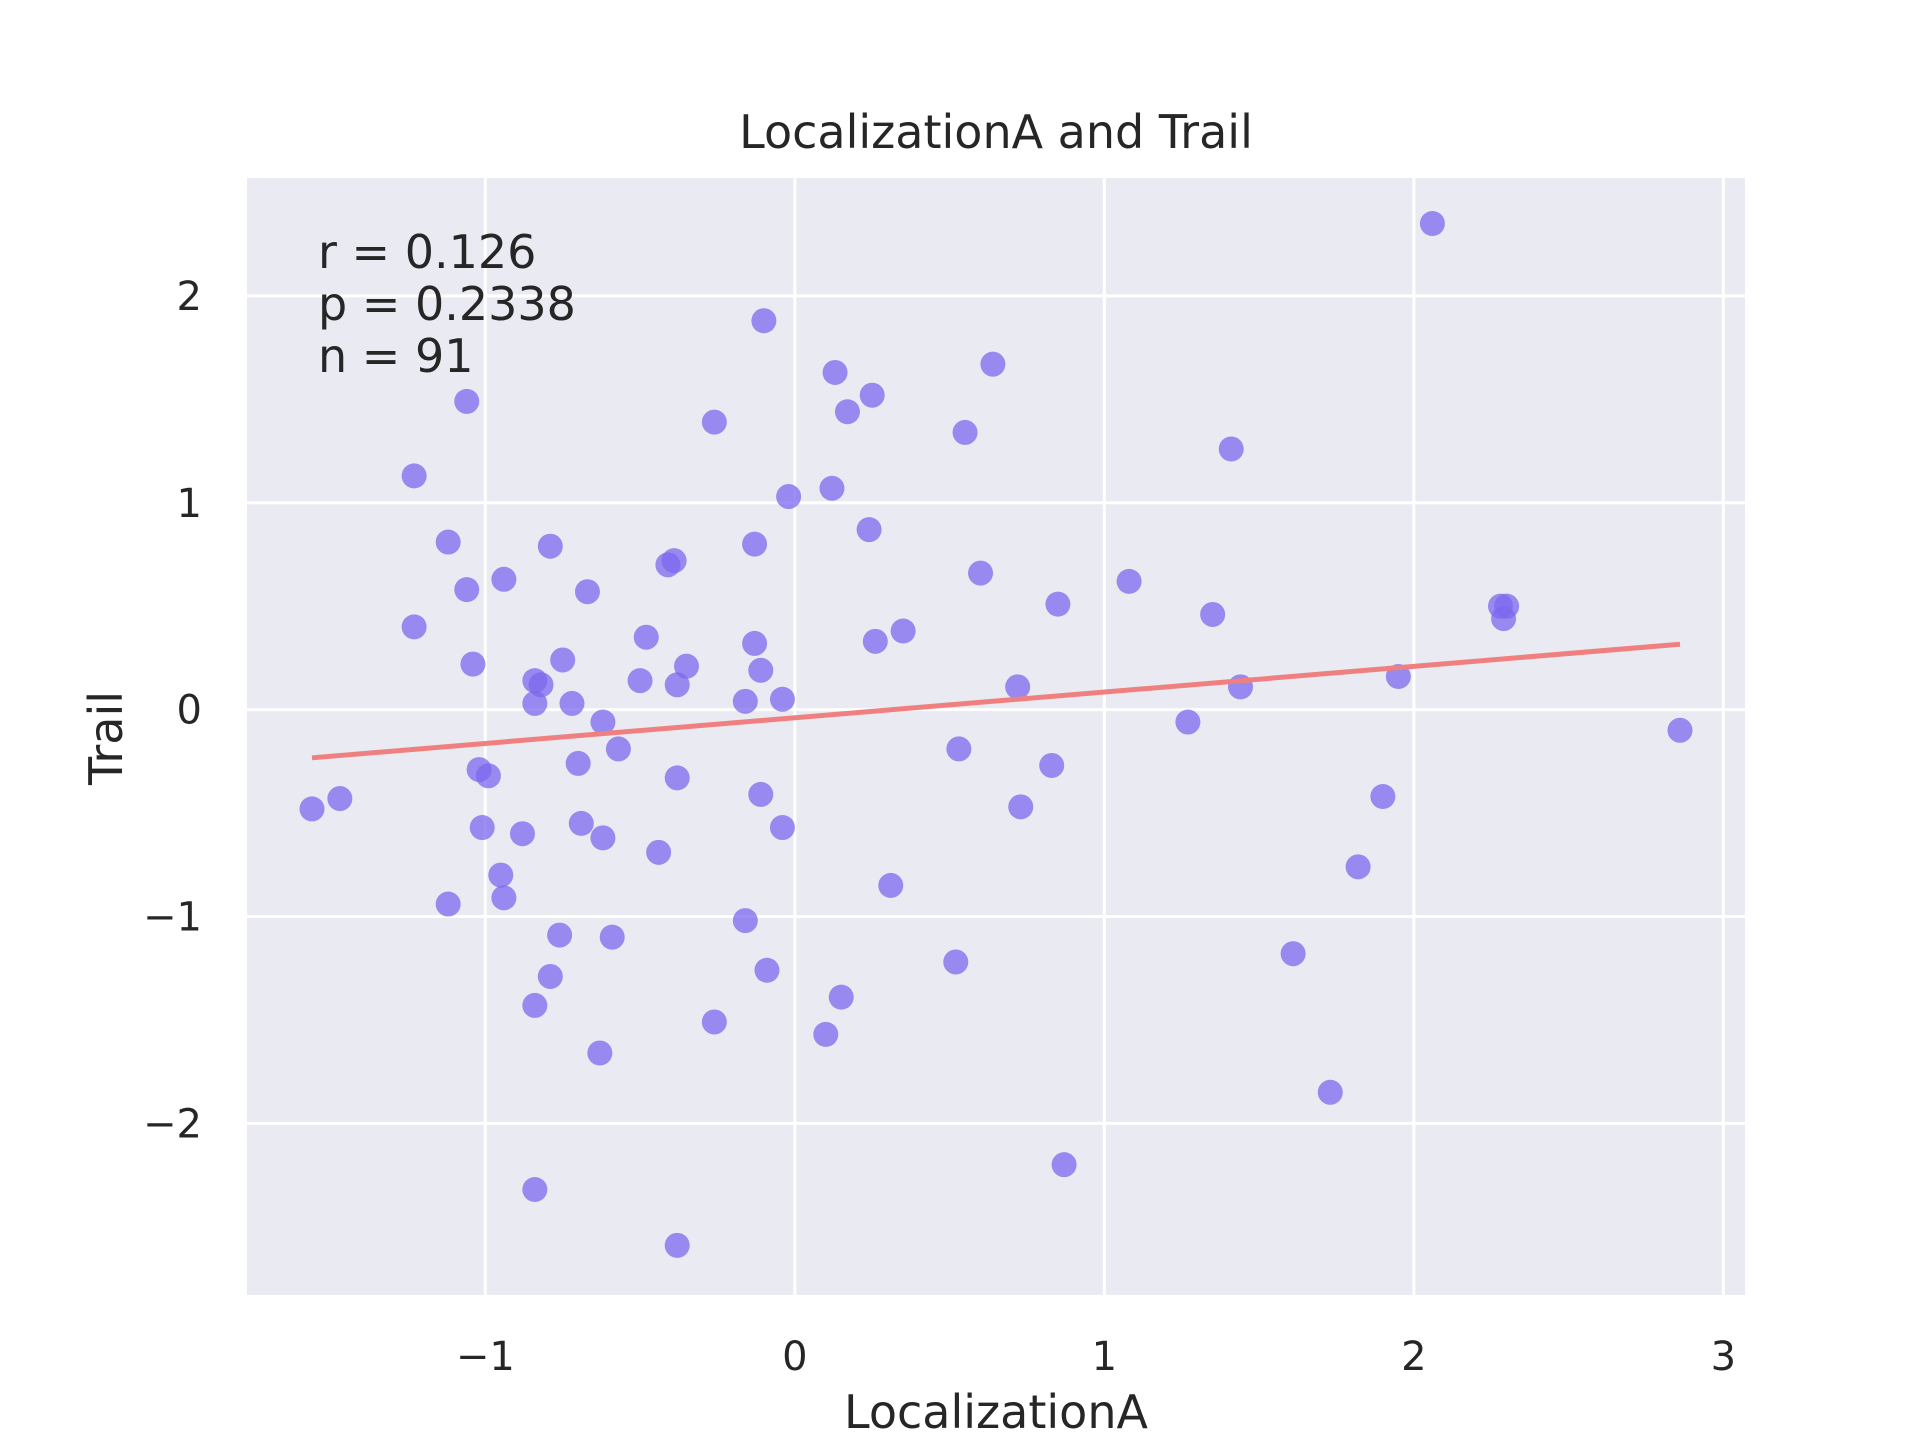 The width and height of the screenshot is (1920, 1440). Describe the element at coordinates (106, 738) in the screenshot. I see `y-axis-title: Trail` at that location.